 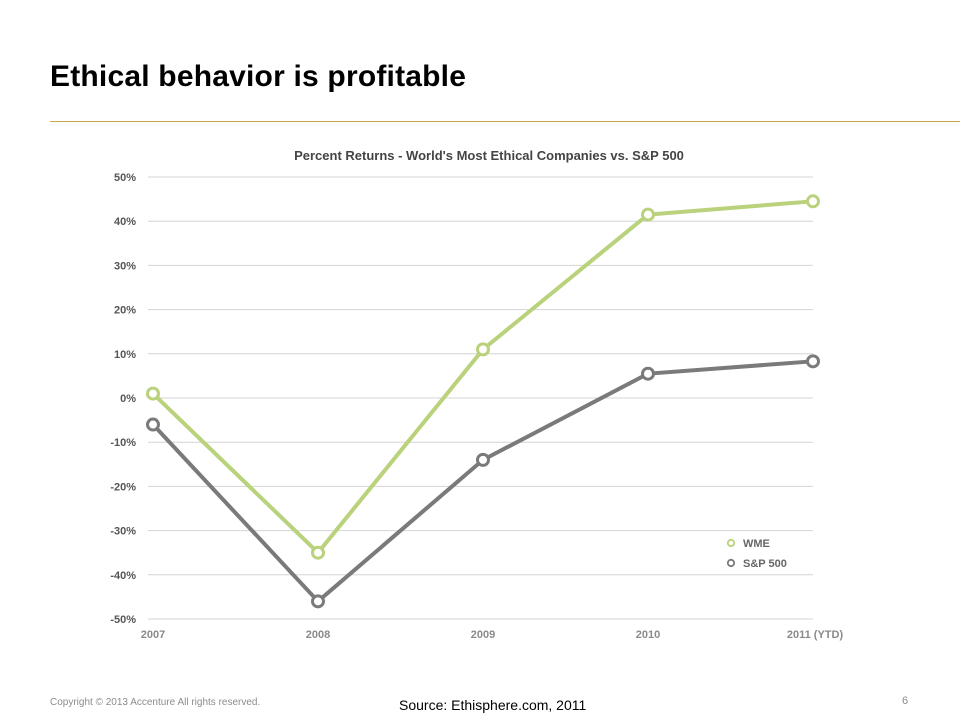 What do you see at coordinates (905, 701) in the screenshot?
I see `page-number: 6` at bounding box center [905, 701].